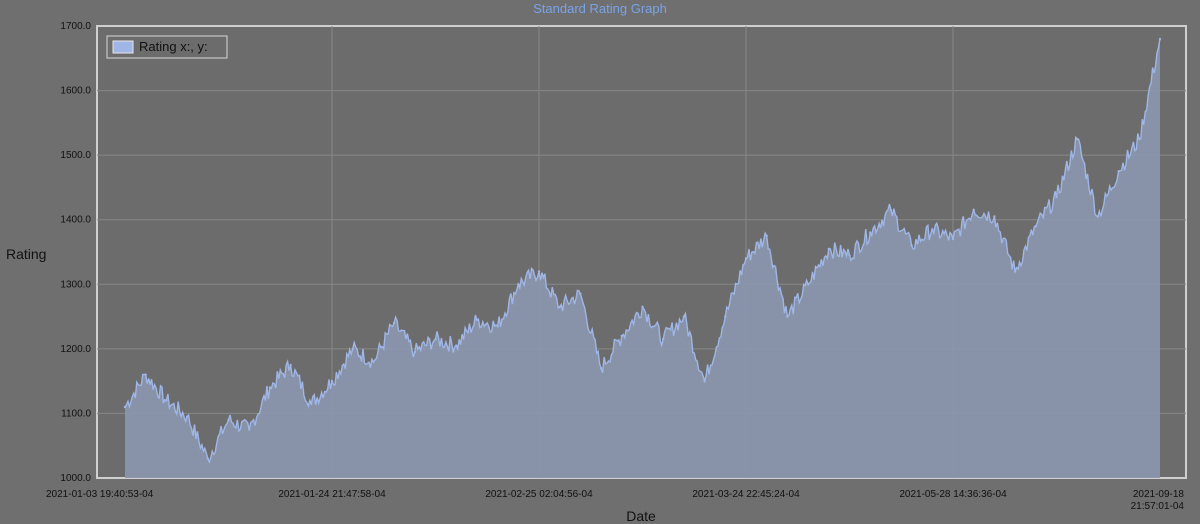  Describe the element at coordinates (332, 494) in the screenshot. I see `x-tick-label: 2021-01-24 21:47:58-04` at that location.